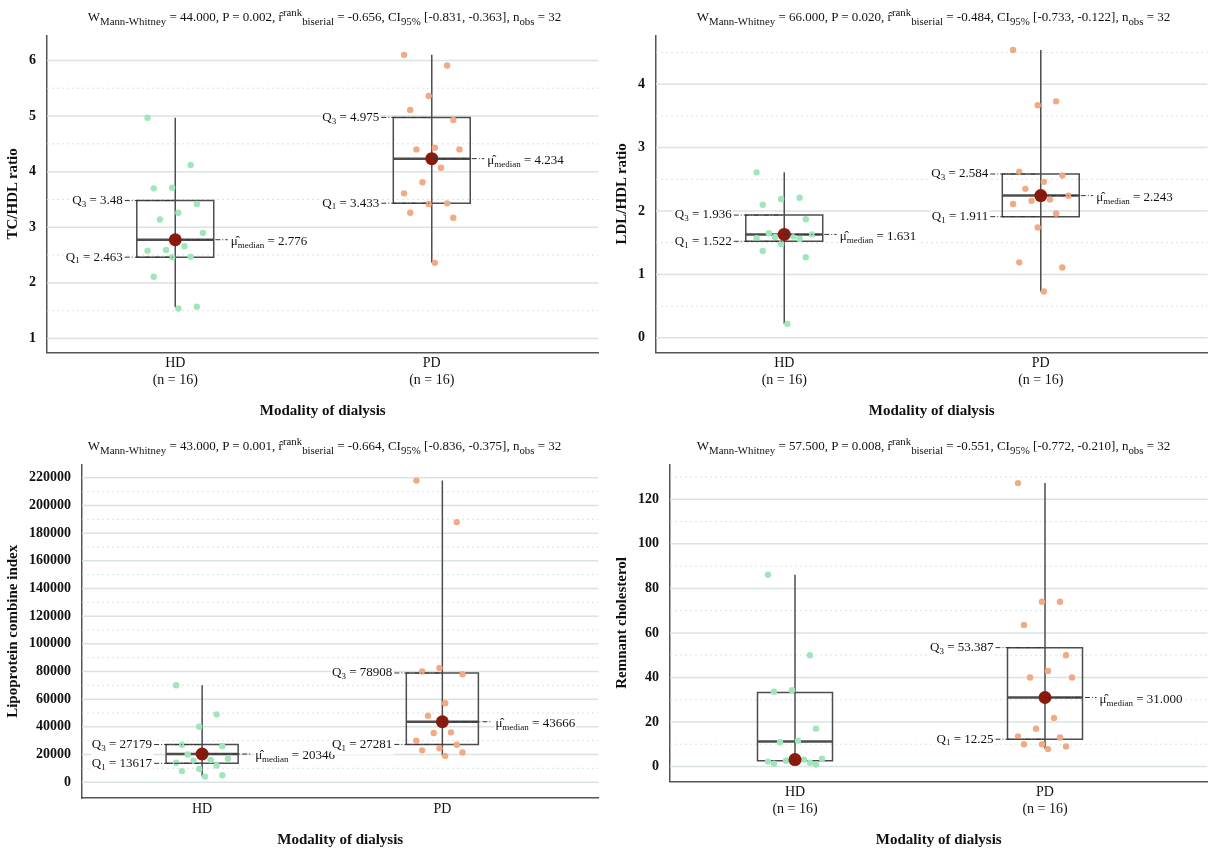  What do you see at coordinates (620, 623) in the screenshot?
I see `y-axis-title: Remnant cholesterol` at bounding box center [620, 623].